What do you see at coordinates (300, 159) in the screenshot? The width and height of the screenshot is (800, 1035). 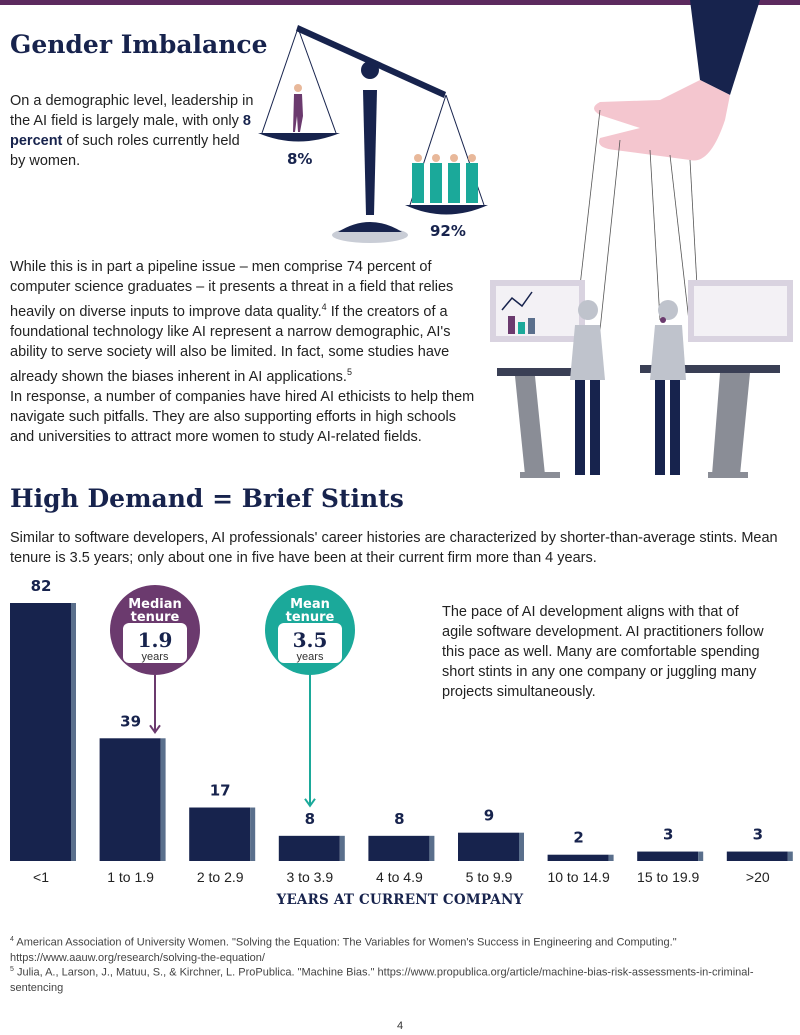 I see `women-percent-label: 8%` at bounding box center [300, 159].